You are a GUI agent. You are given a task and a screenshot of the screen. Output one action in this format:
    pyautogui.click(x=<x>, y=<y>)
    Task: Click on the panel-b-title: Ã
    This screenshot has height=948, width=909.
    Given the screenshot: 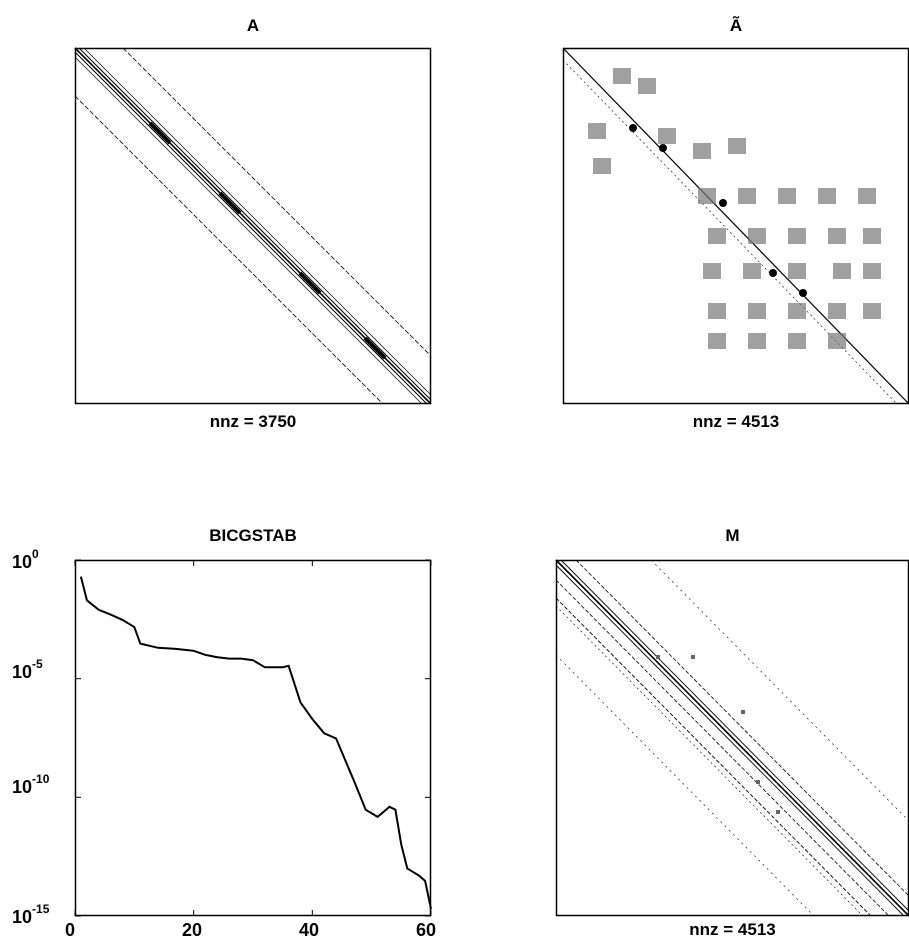 What is the action you would take?
    pyautogui.click(x=736, y=26)
    